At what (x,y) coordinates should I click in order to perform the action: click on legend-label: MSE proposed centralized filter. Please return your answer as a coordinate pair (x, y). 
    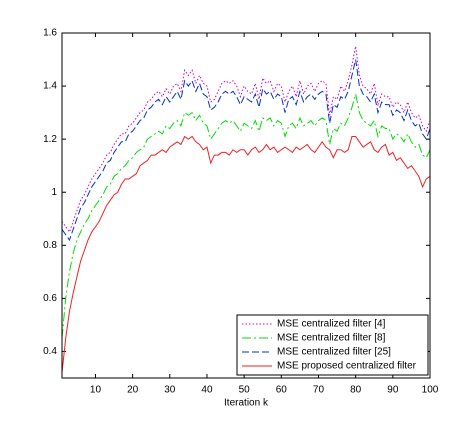
    Looking at the image, I should click on (347, 366).